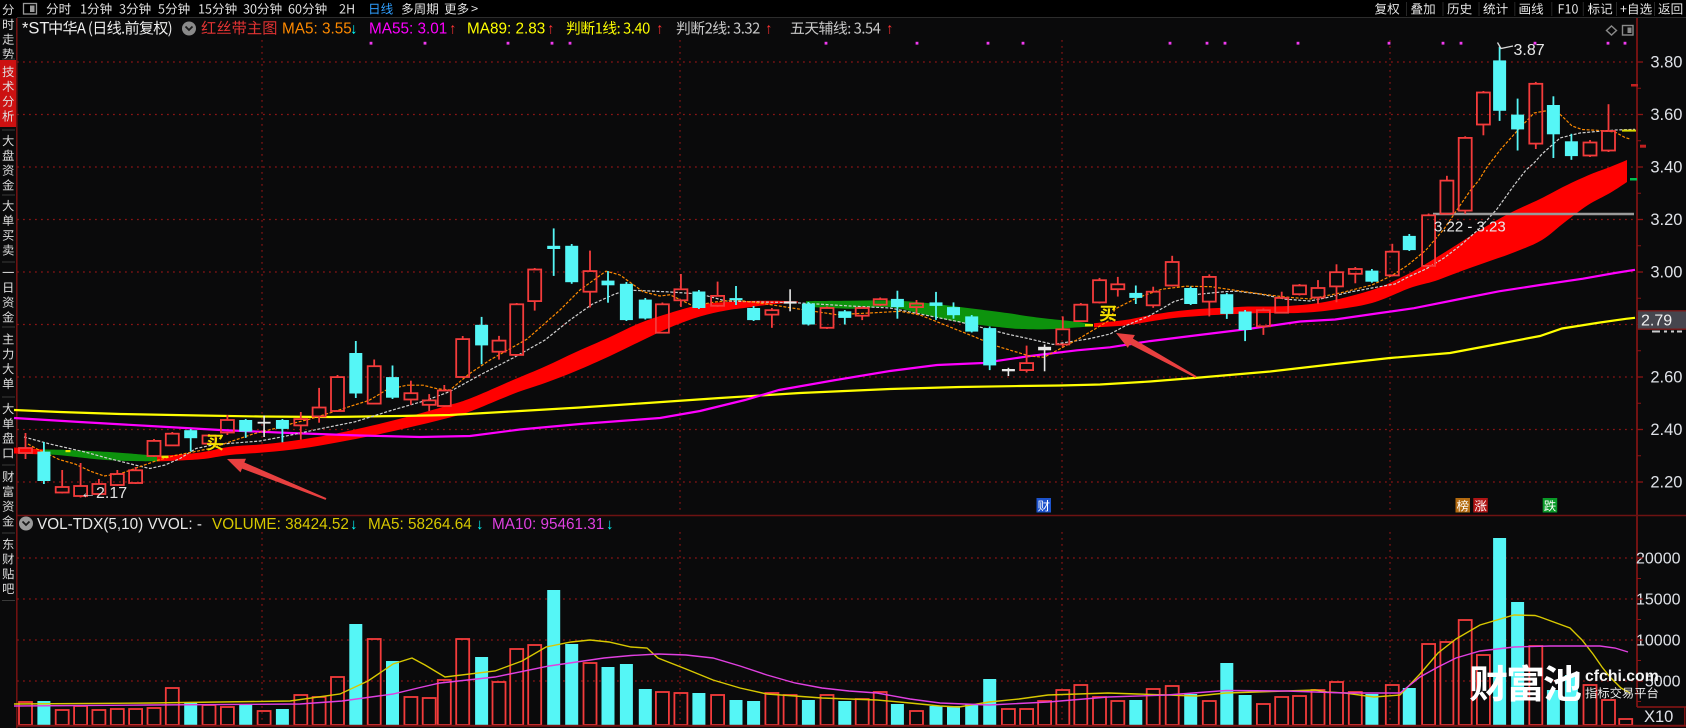 This screenshot has height=728, width=1686. I want to click on svg-text: 2.60, so click(1666, 378).